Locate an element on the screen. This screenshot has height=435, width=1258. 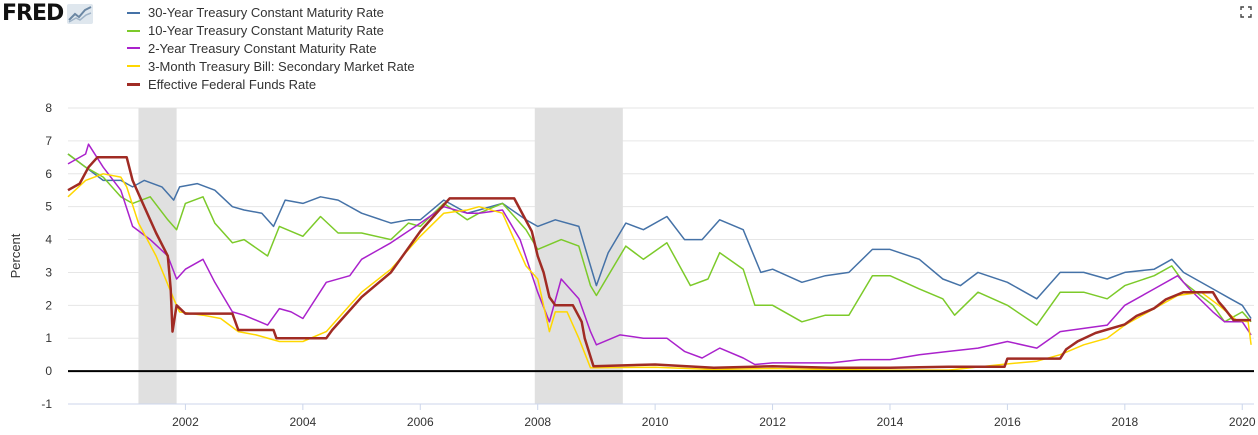
legend-item: 2-Year Treasury Constant Maturity Rate is located at coordinates (271, 49).